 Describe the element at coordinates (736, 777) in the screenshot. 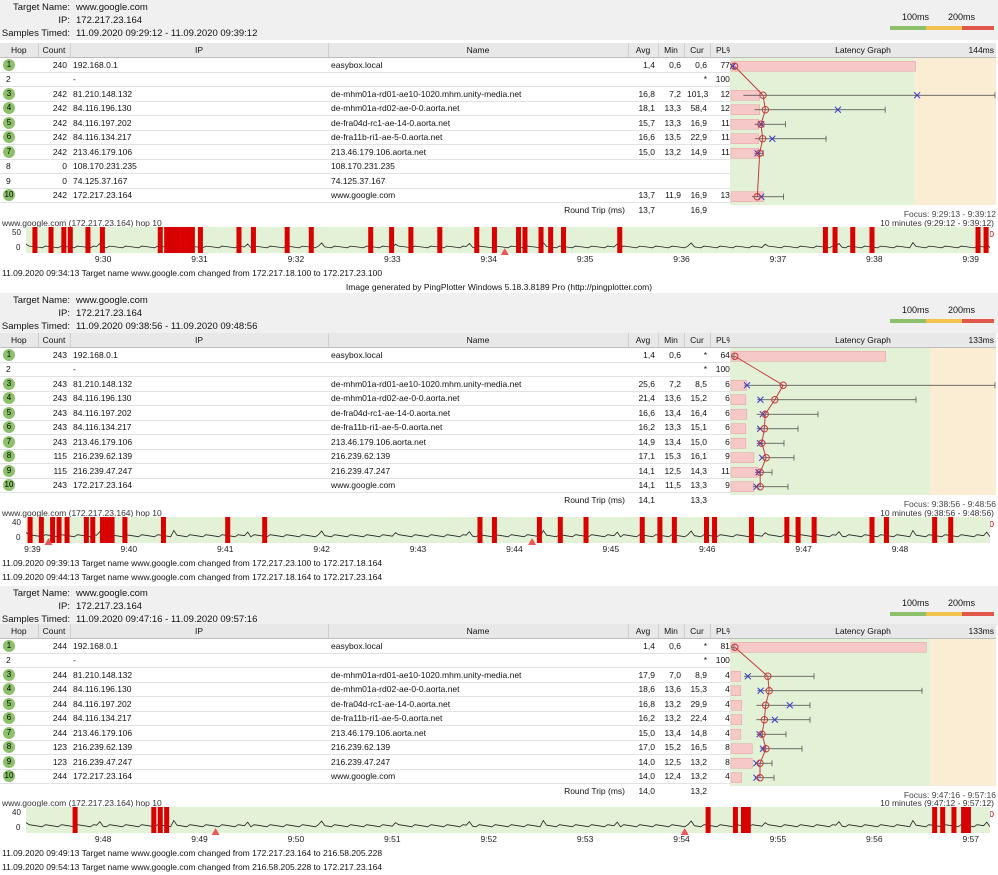

I see `packet-loss-bar` at that location.